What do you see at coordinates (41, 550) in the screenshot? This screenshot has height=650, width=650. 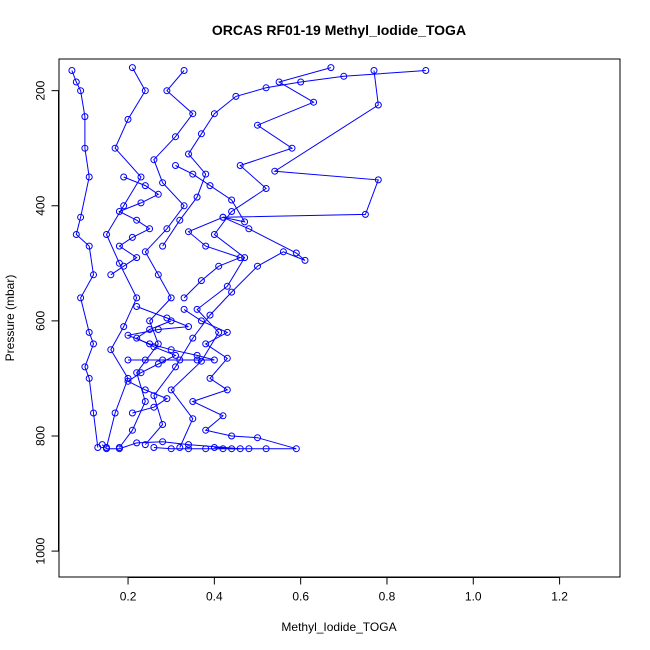 I see `y-tick-label: 1000` at bounding box center [41, 550].